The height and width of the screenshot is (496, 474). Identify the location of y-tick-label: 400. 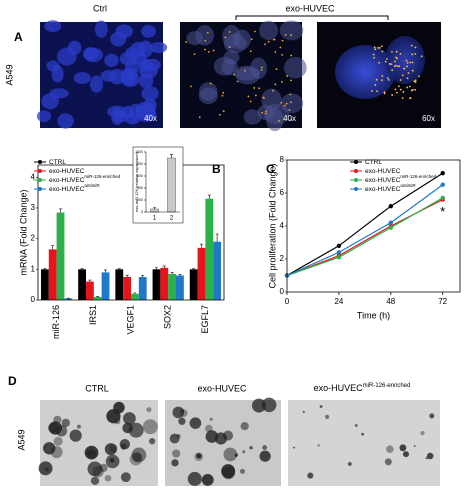
(140, 188).